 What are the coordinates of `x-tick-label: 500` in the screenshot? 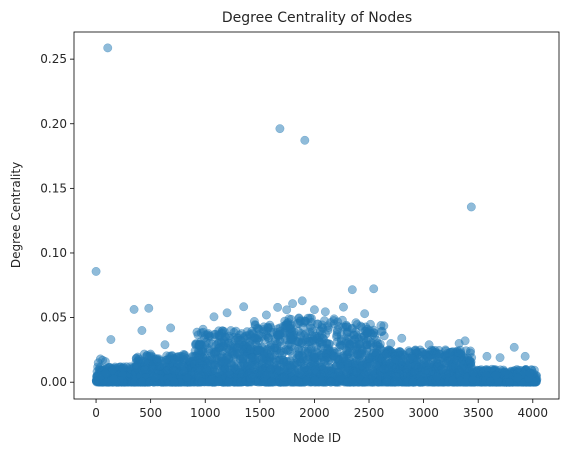 It's located at (150, 413).